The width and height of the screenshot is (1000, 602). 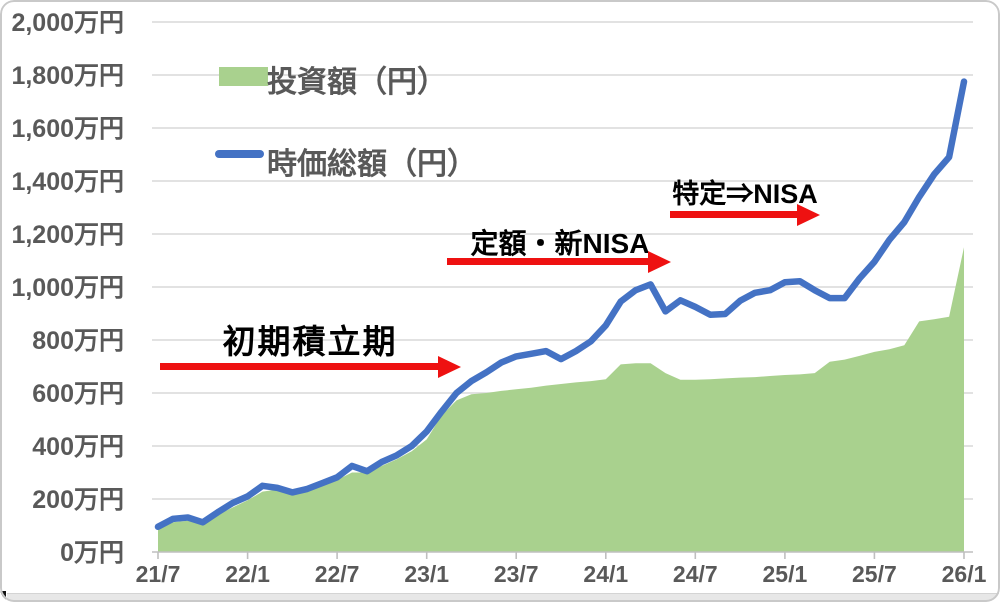 What do you see at coordinates (299, 366) in the screenshot?
I see `annotation-initial-accumulation-arrow` at bounding box center [299, 366].